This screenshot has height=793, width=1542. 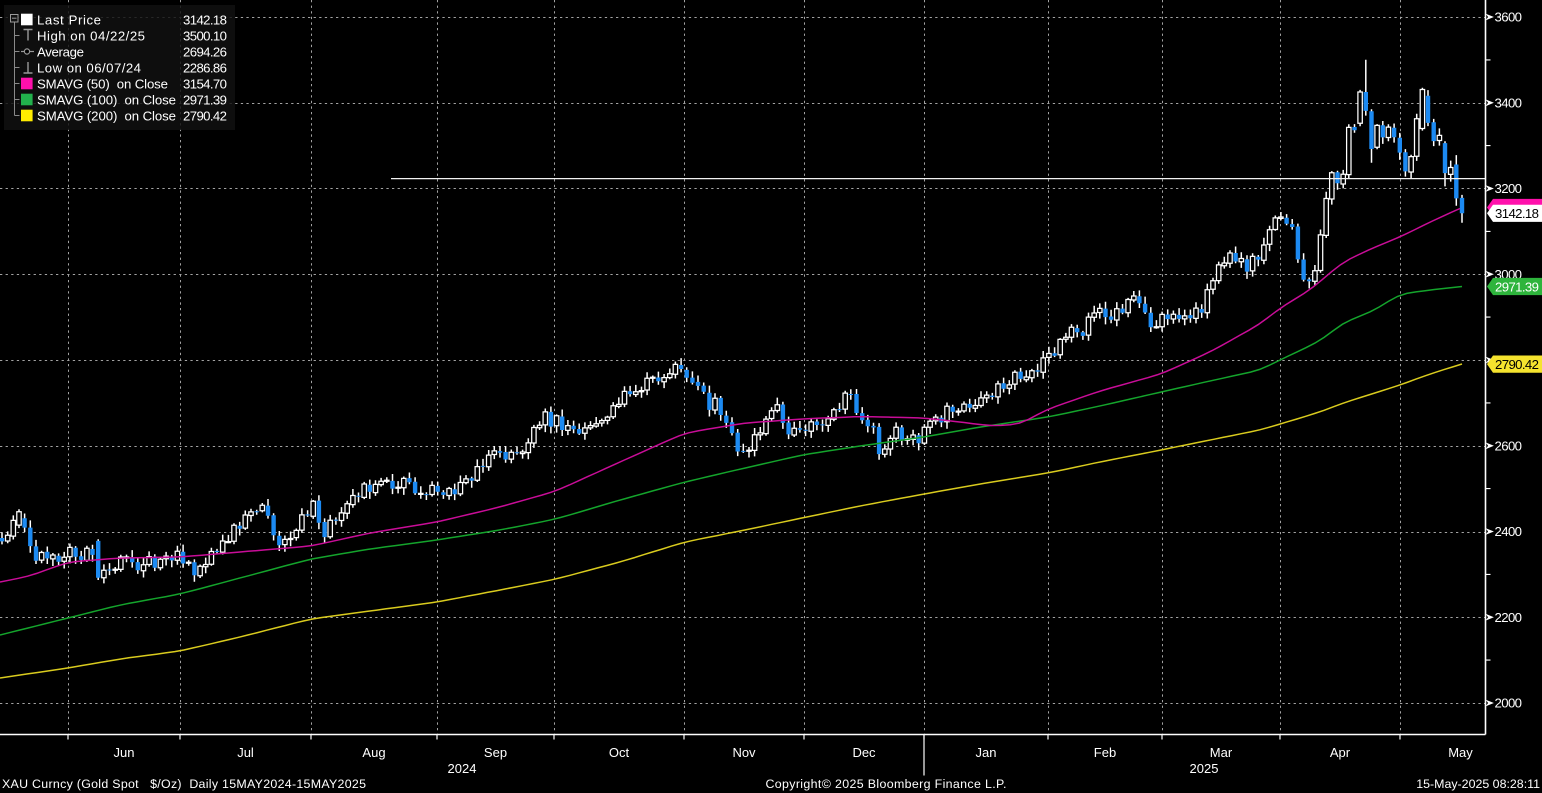 I want to click on svg-text: Aug, so click(x=373, y=752).